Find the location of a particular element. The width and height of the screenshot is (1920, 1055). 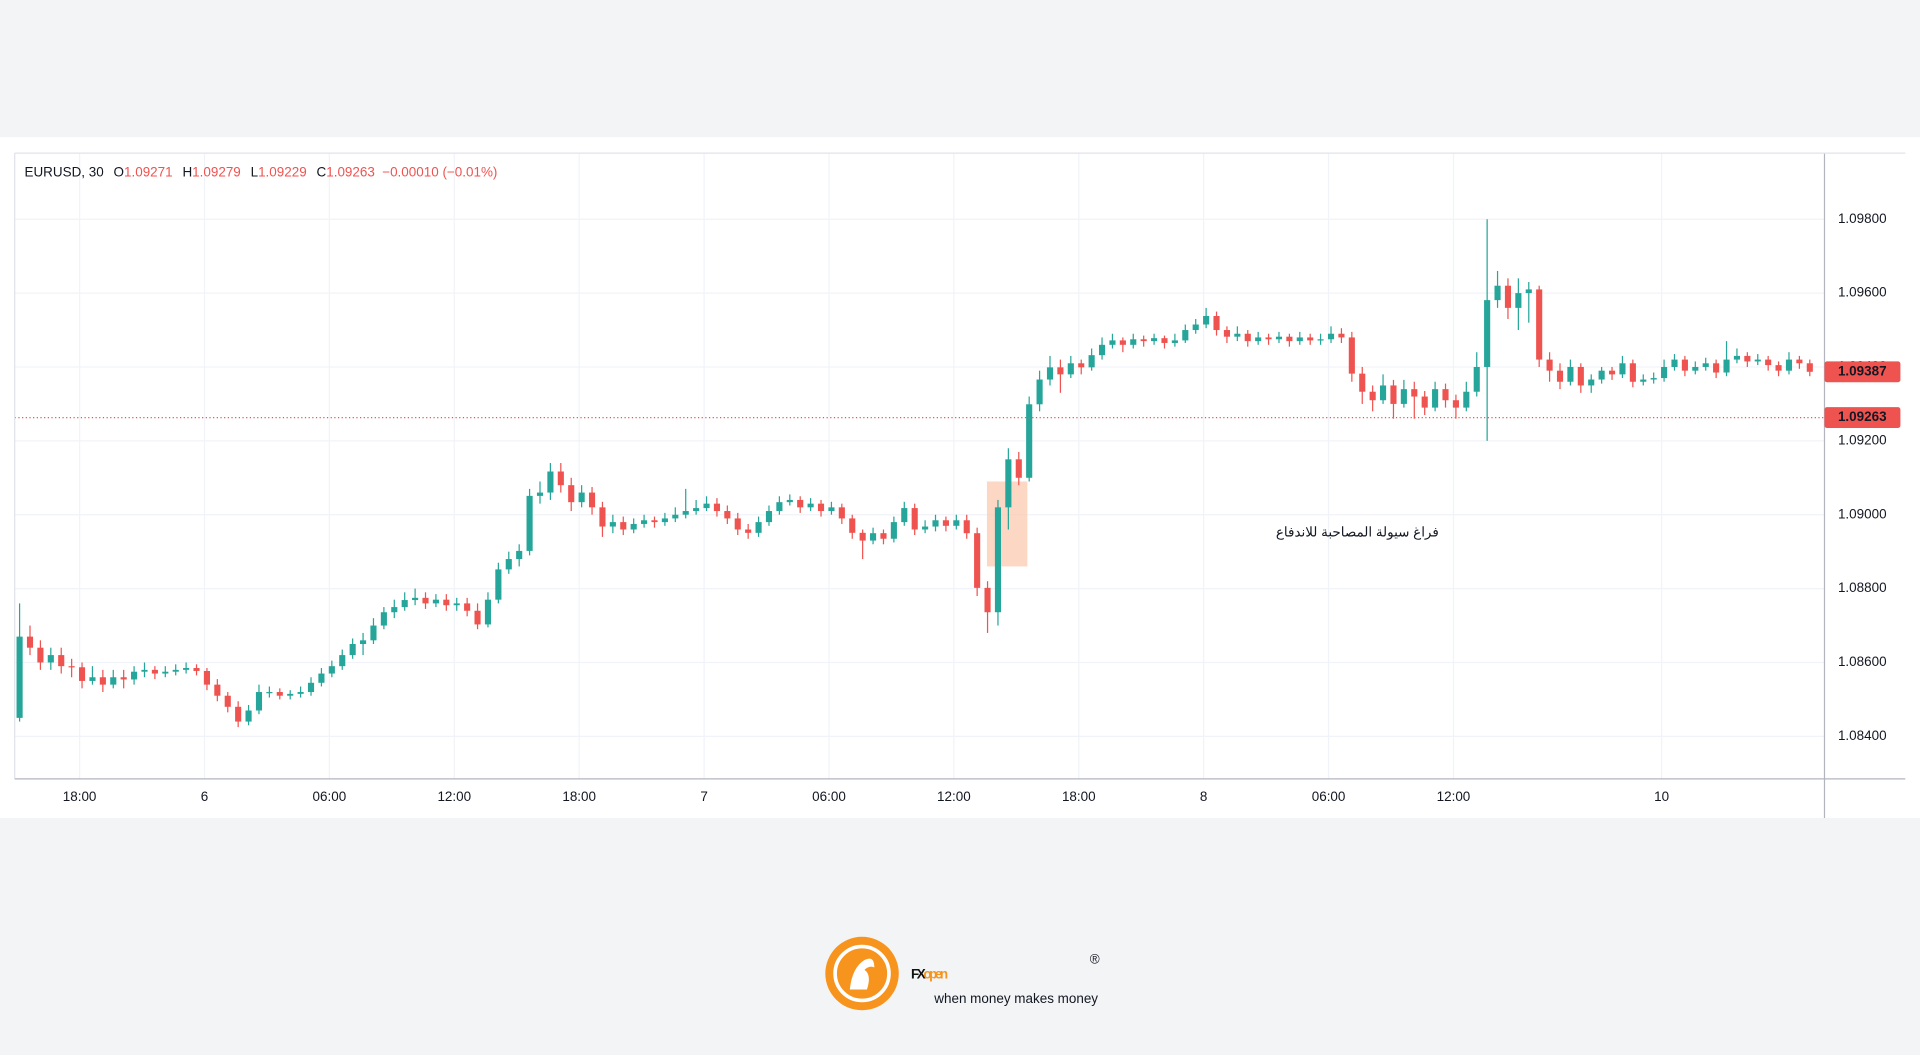

symbol: EURUSD, 30 is located at coordinates (63, 171).